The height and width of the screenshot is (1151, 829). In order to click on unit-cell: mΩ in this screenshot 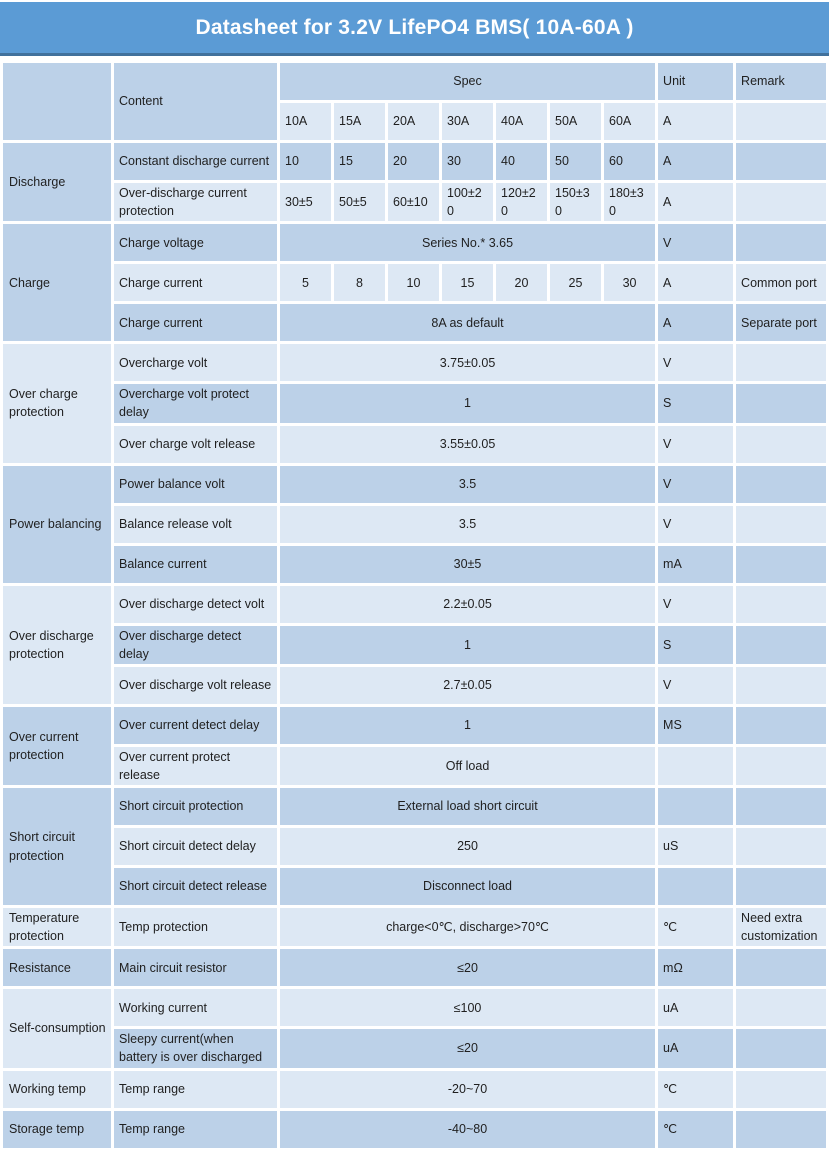, I will do `click(696, 968)`.